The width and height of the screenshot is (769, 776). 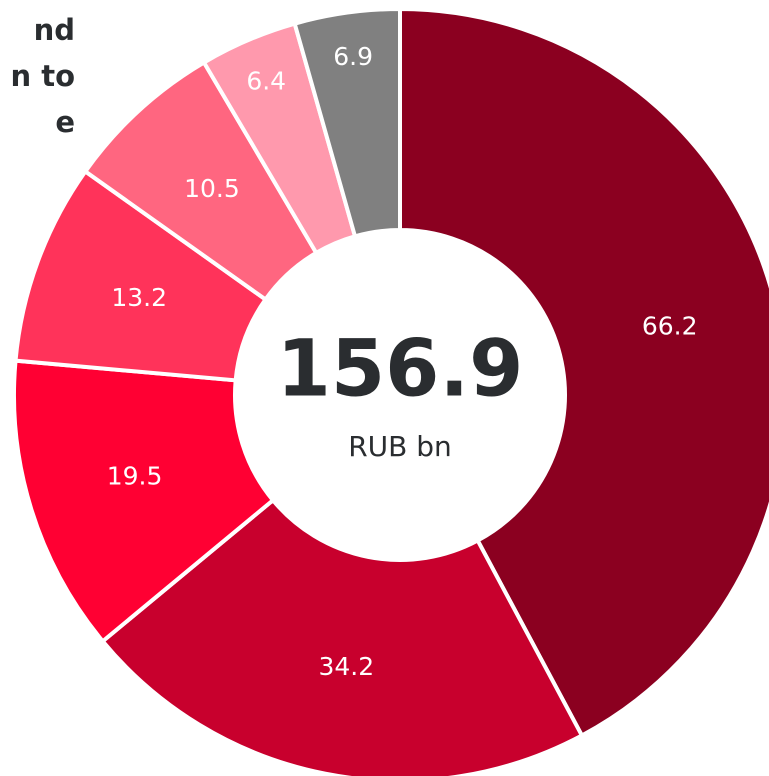 What do you see at coordinates (400, 369) in the screenshot?
I see `total-value: 156.9` at bounding box center [400, 369].